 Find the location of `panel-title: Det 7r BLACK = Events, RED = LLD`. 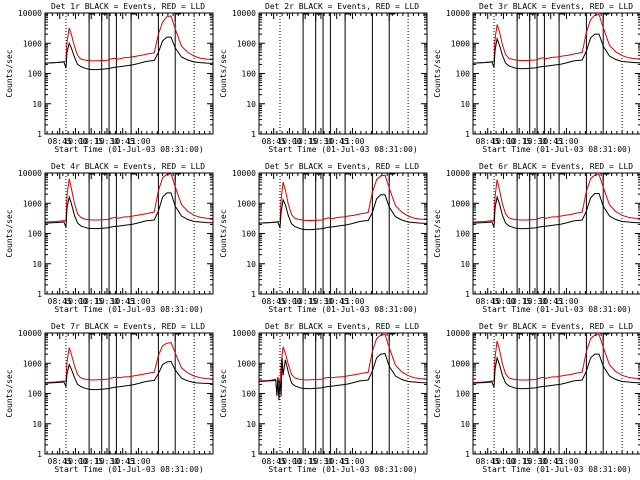

panel-title: Det 7r BLACK = Events, RED = LLD is located at coordinates (128, 326).